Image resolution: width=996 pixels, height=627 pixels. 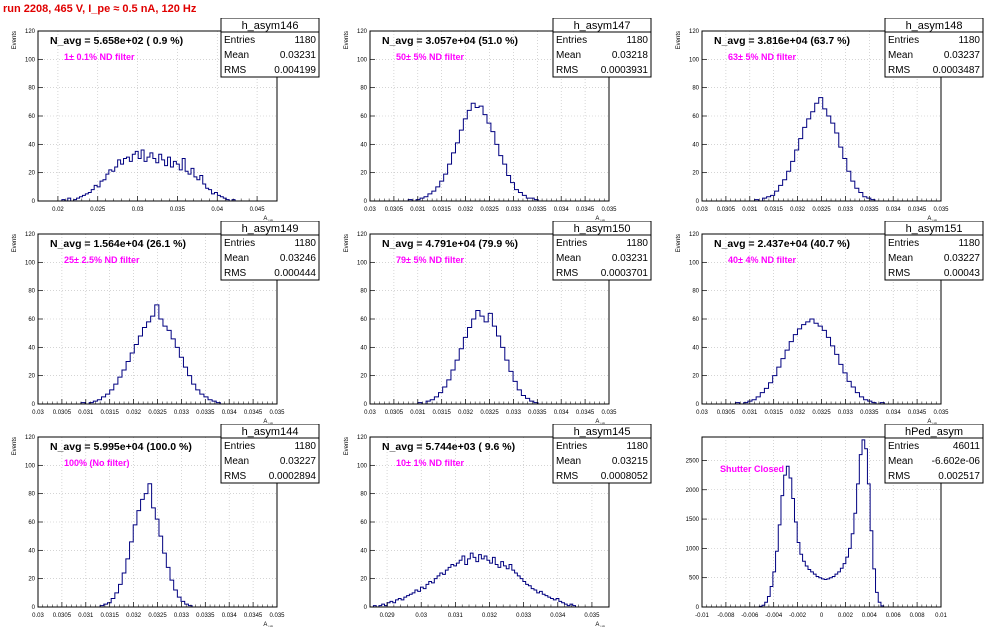 What do you see at coordinates (693, 461) in the screenshot?
I see `y-tick-label: 2500` at bounding box center [693, 461].